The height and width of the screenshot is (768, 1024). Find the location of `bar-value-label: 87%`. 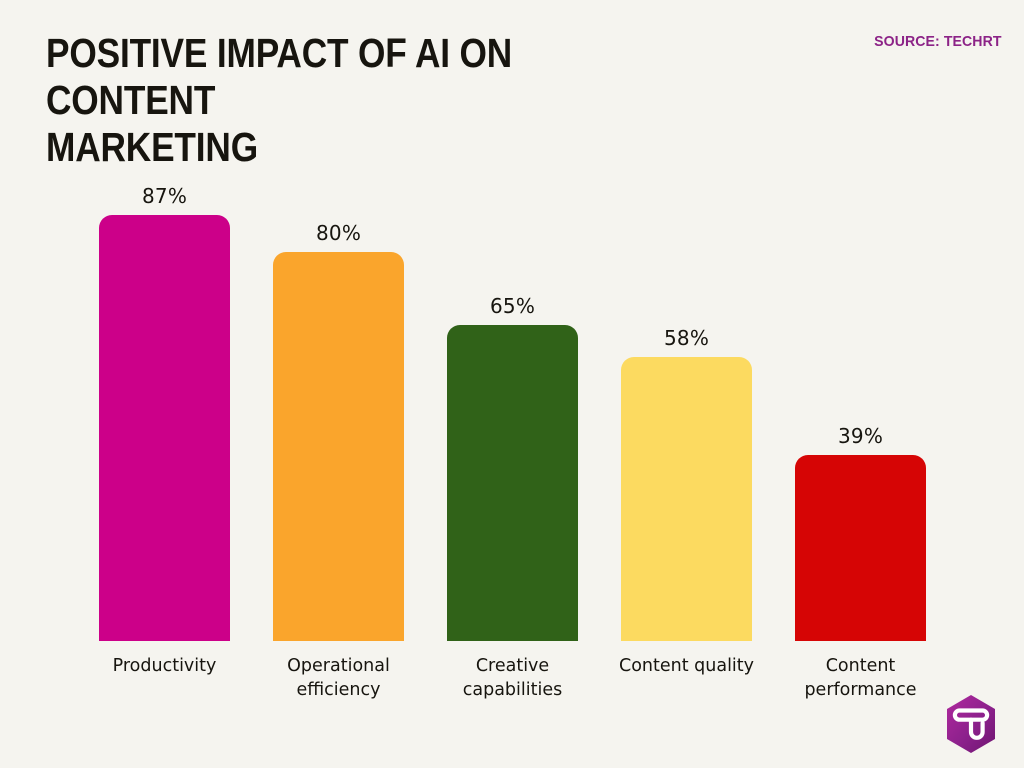

bar-value-label: 87% is located at coordinates (164, 196).